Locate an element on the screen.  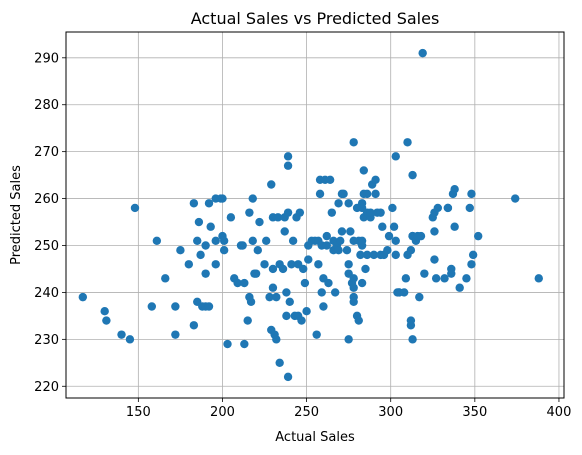
y-tick-label: 230 is located at coordinates (46, 340).